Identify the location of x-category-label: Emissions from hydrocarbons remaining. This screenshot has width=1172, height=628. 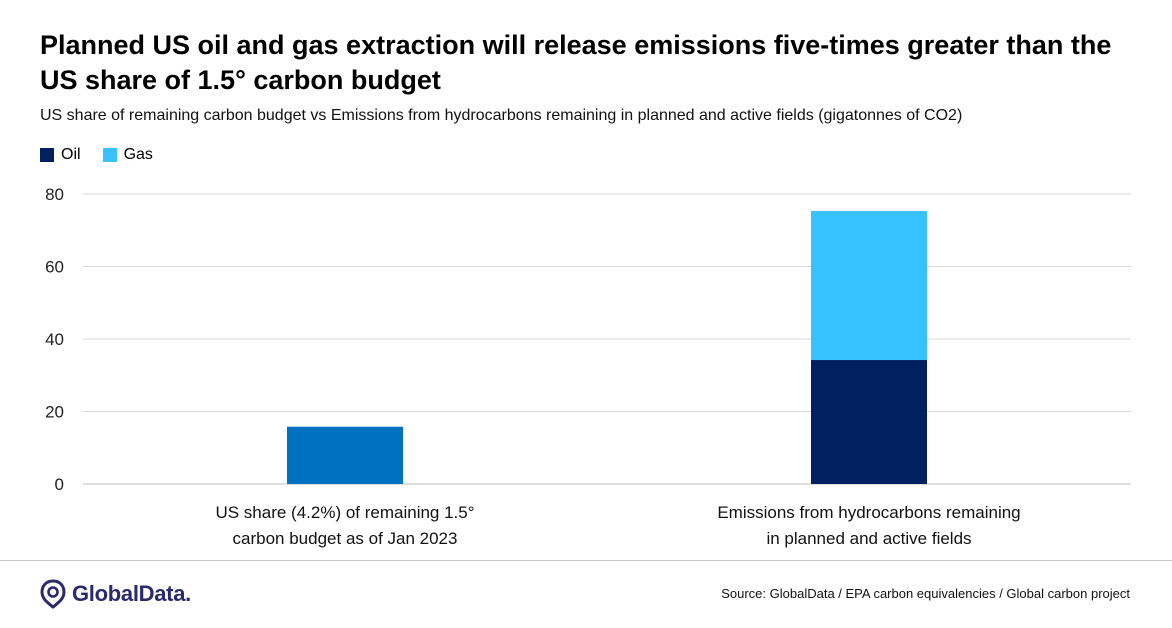
(868, 512).